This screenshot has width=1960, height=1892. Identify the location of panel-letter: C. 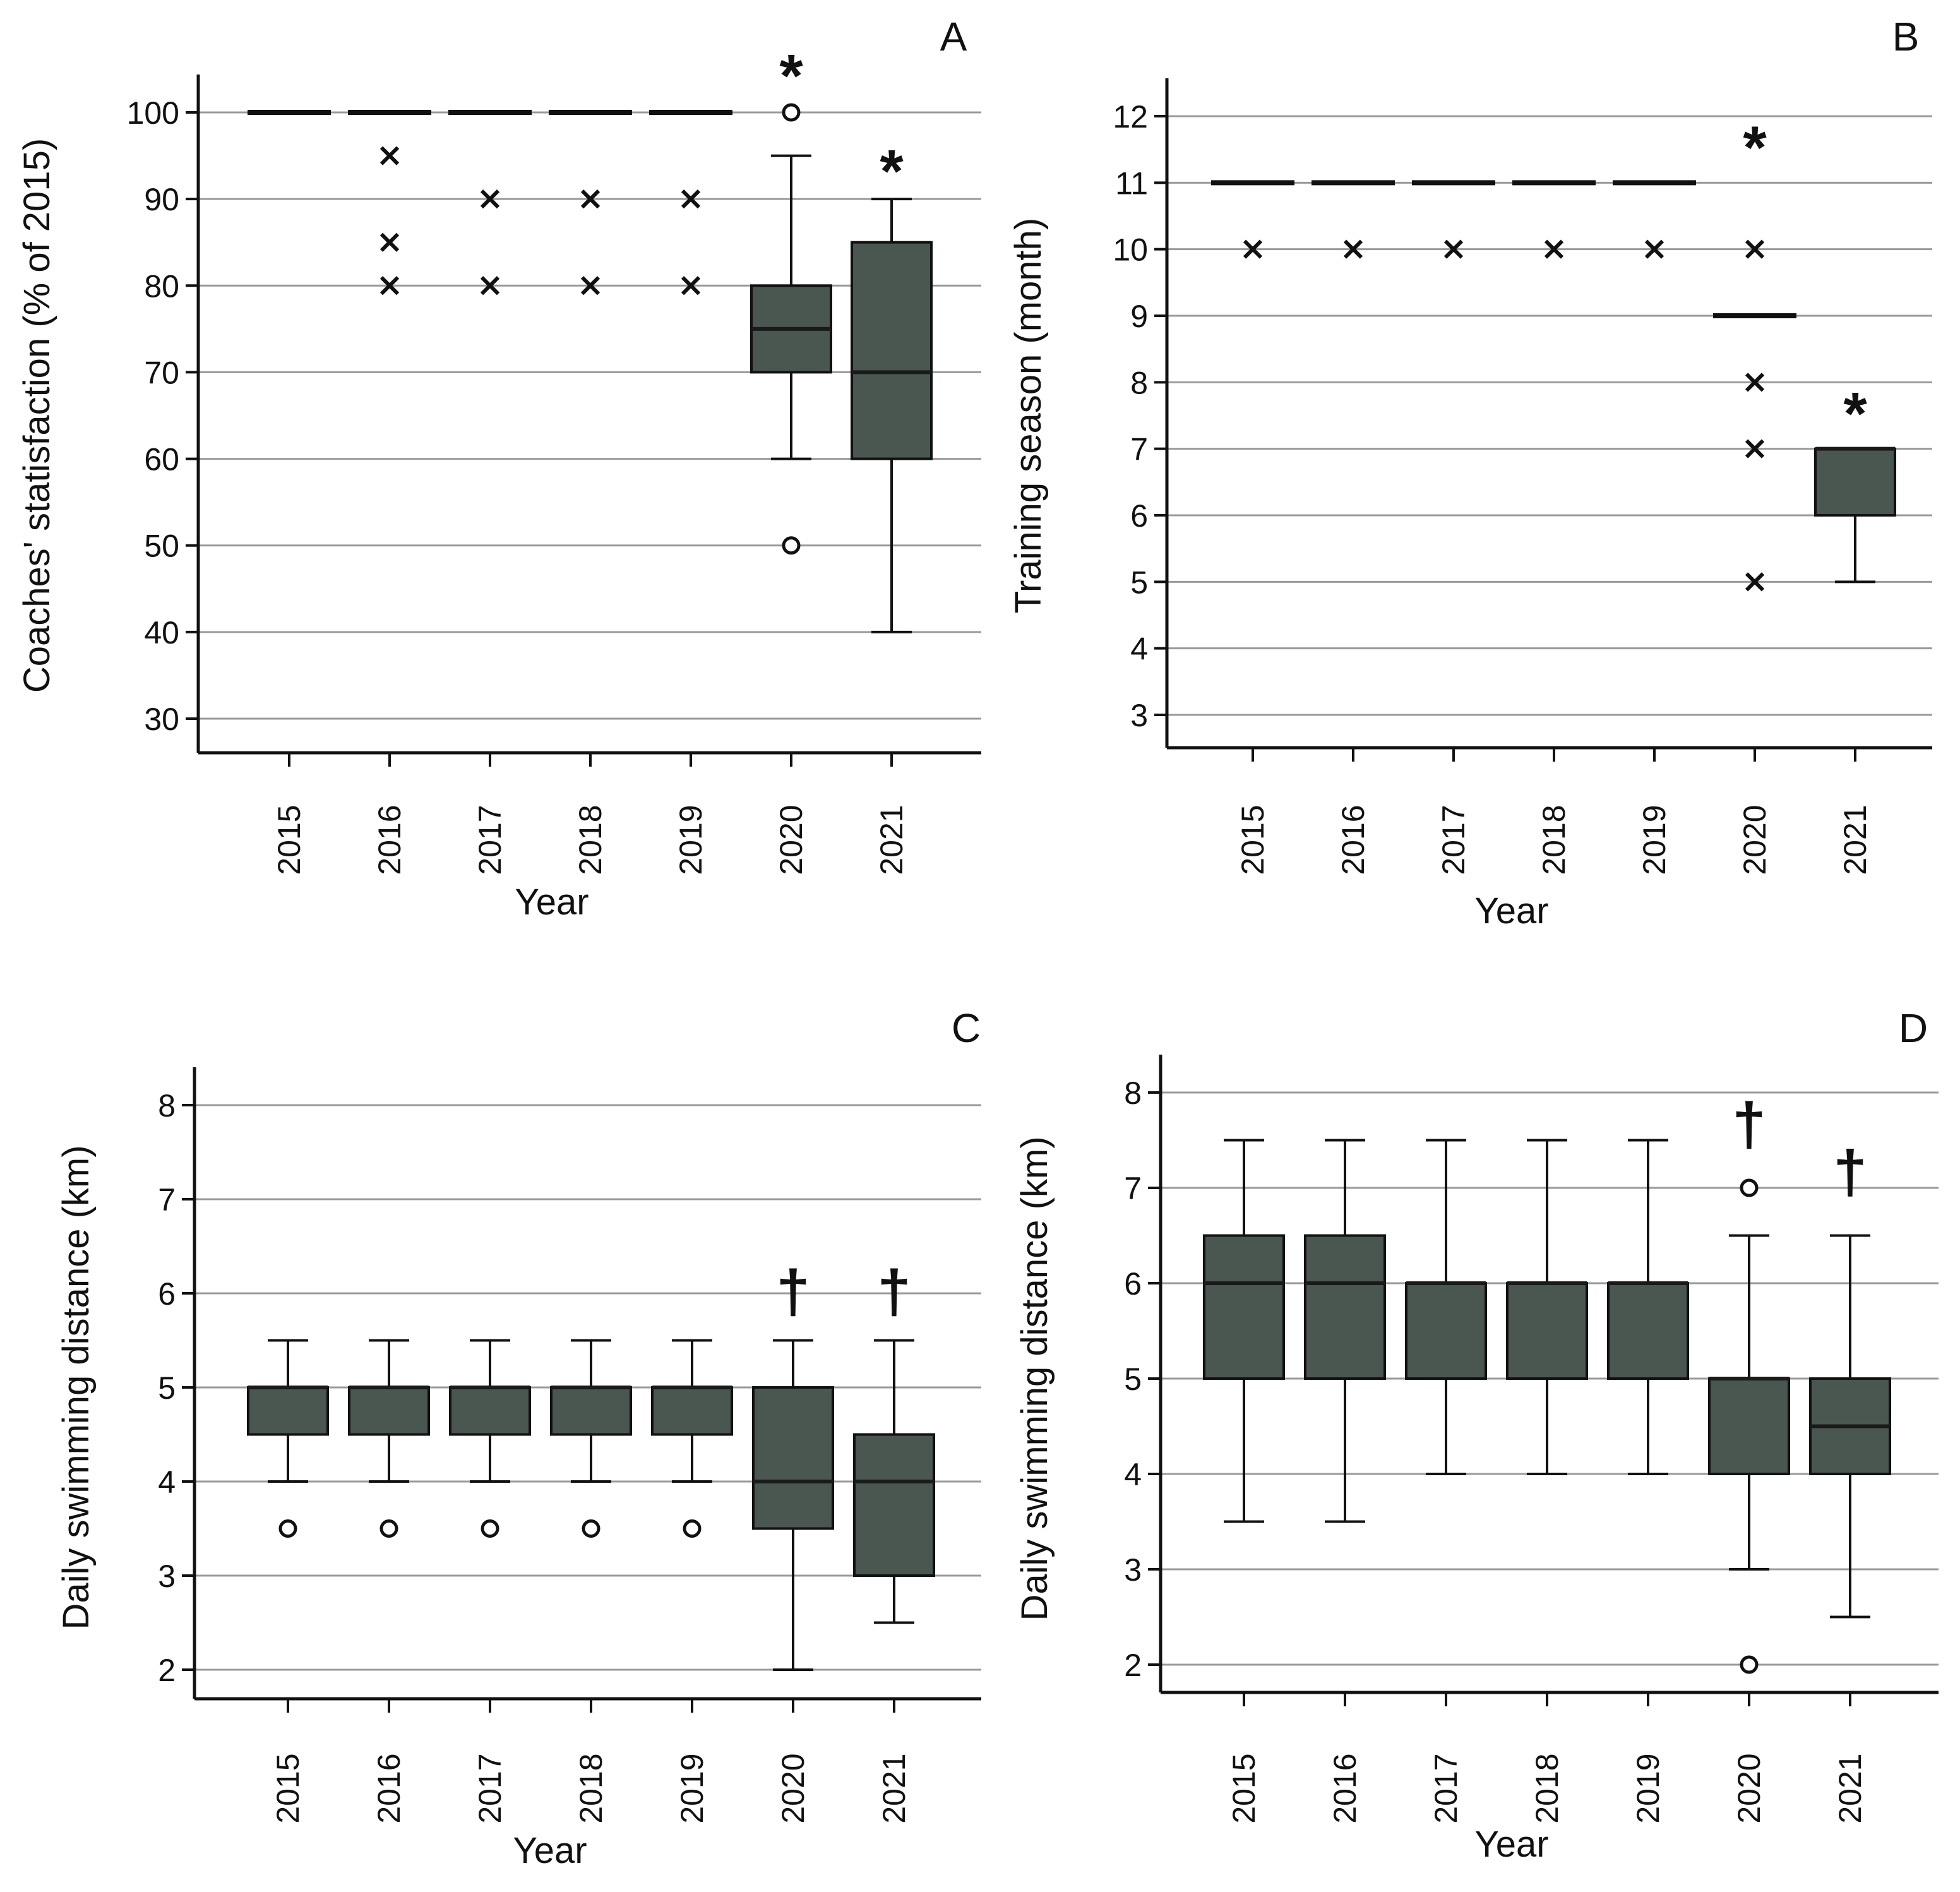
(966, 1028).